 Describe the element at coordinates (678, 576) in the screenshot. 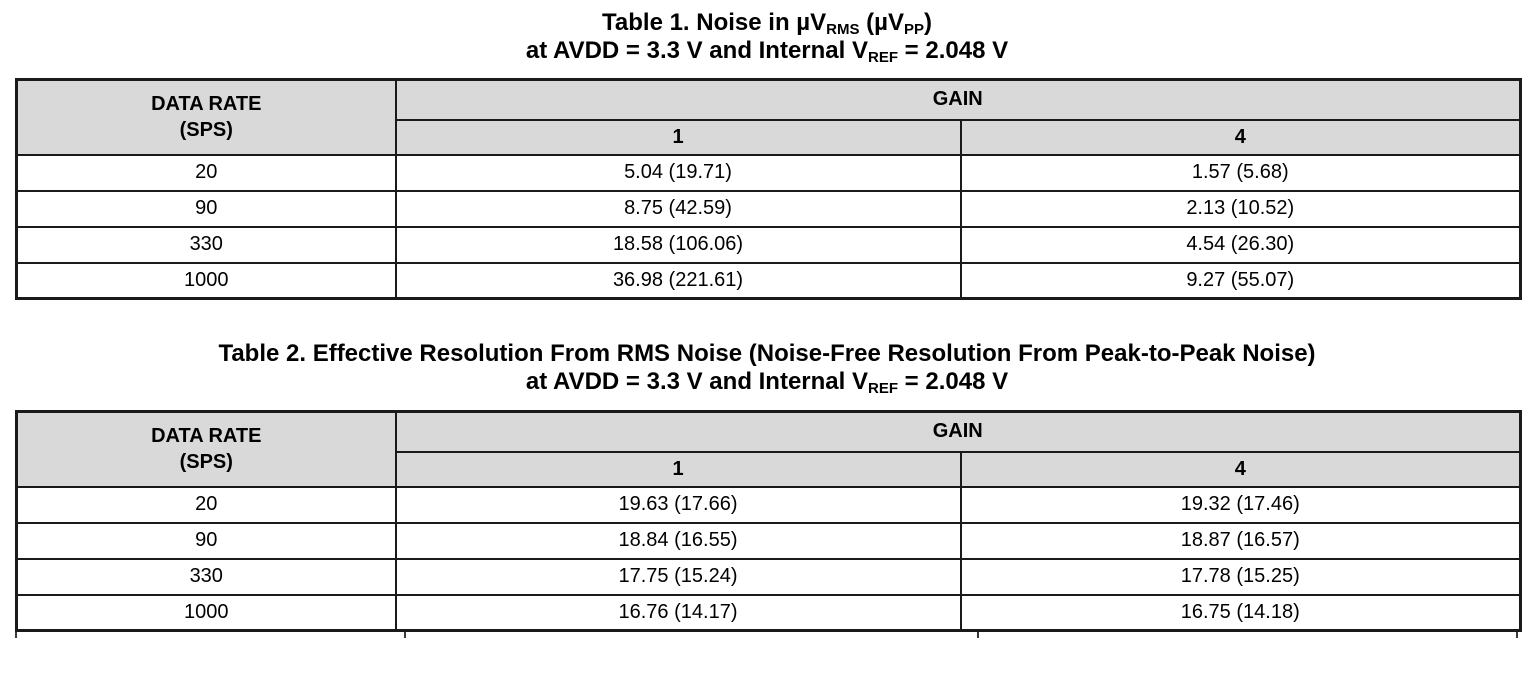

I see `gain1-value-cell: 17.75 (15.24)` at that location.